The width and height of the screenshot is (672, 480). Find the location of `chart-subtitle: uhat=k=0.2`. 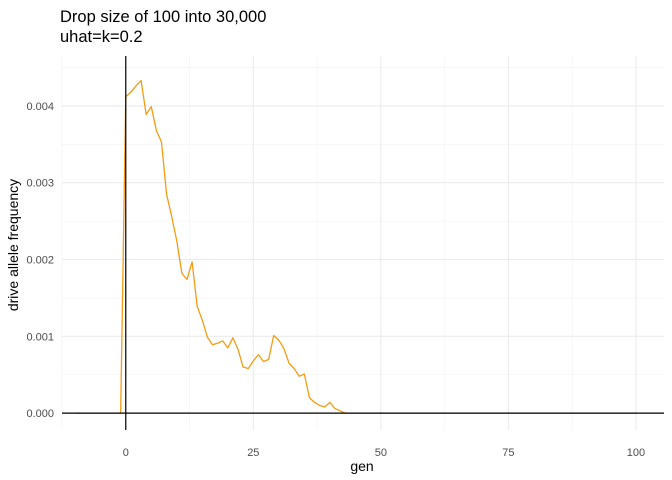

chart-subtitle: uhat=k=0.2 is located at coordinates (101, 37).